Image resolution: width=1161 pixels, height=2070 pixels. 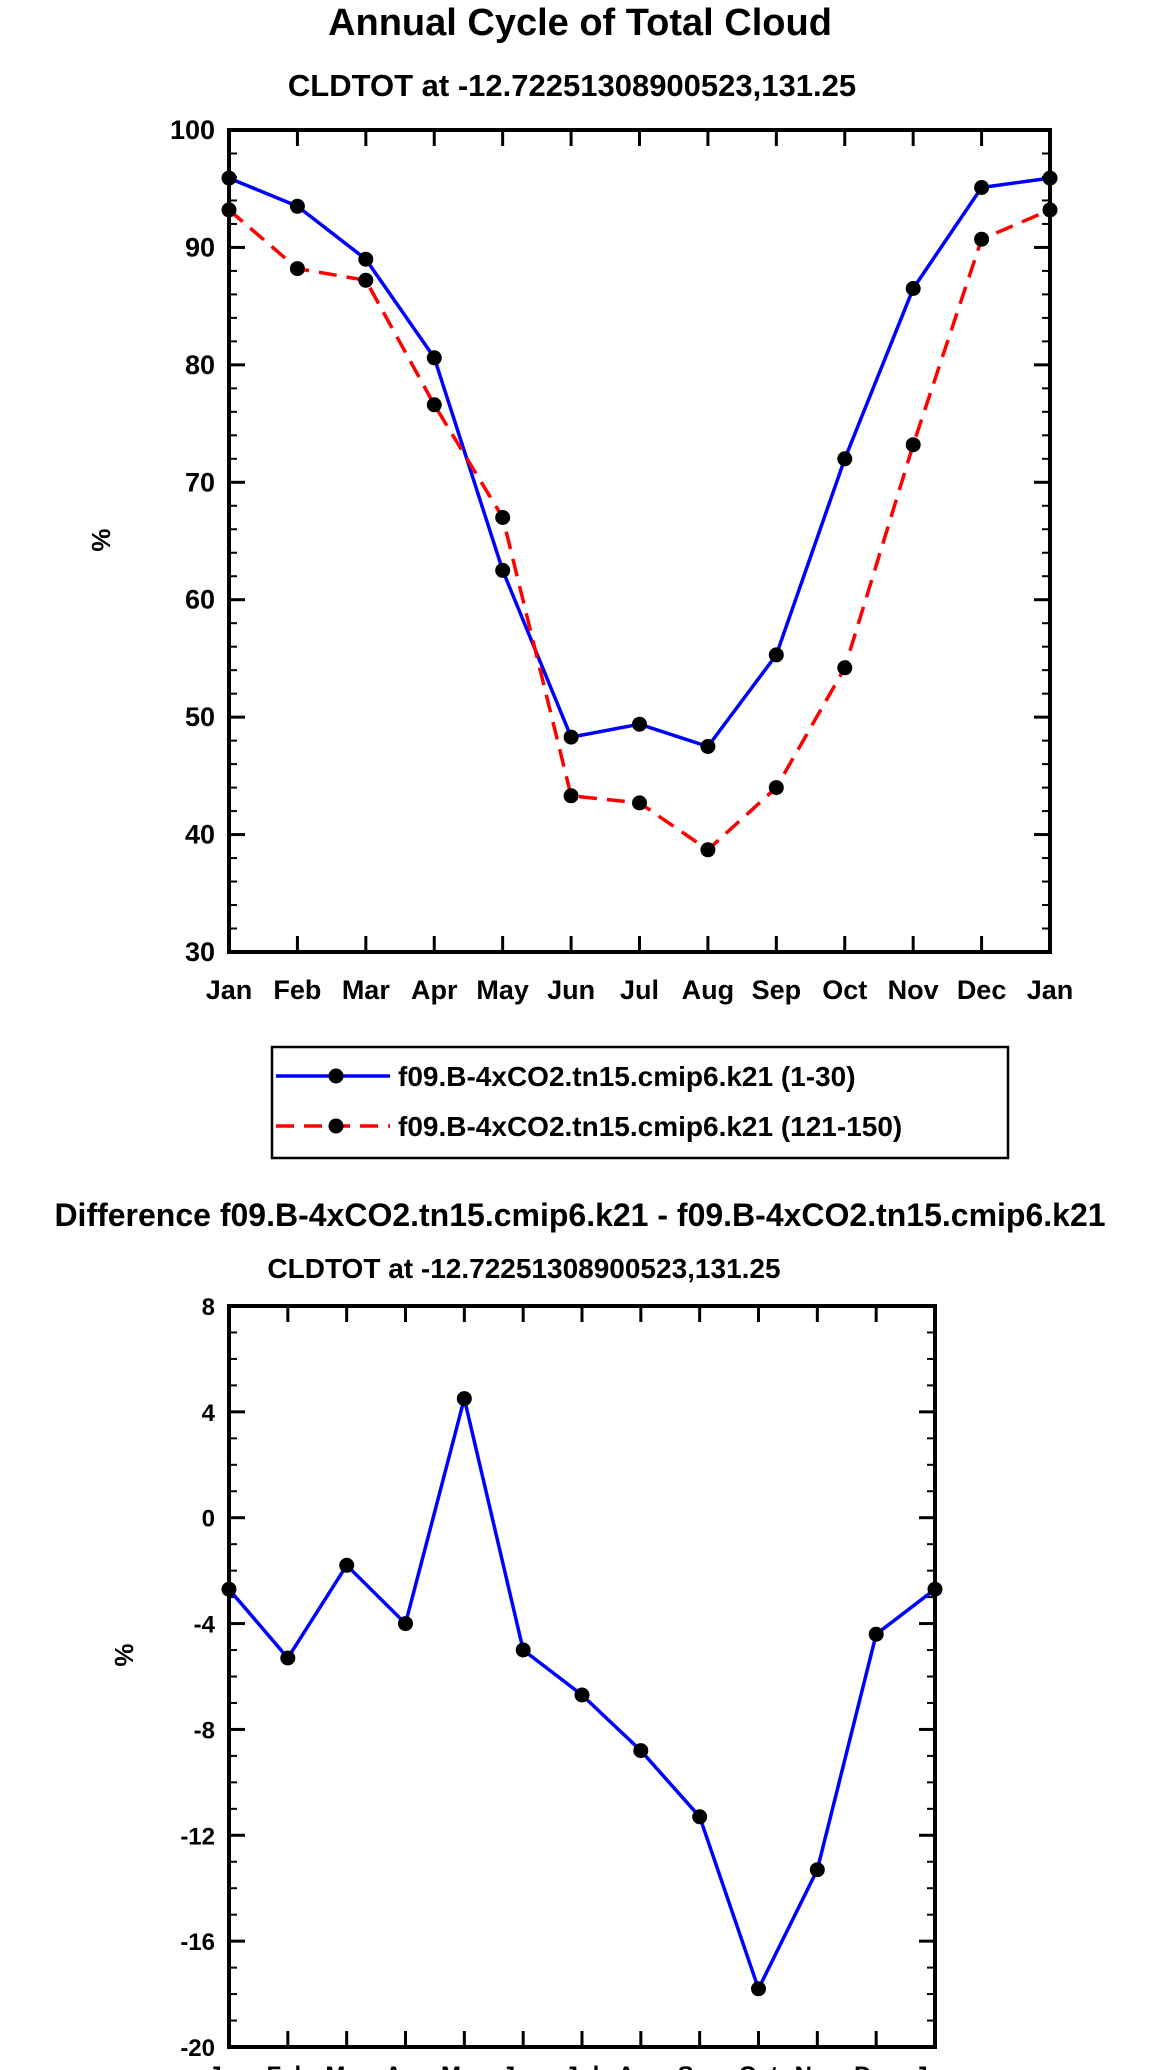 I want to click on chart1-y-tick-label: 80, so click(x=200, y=365).